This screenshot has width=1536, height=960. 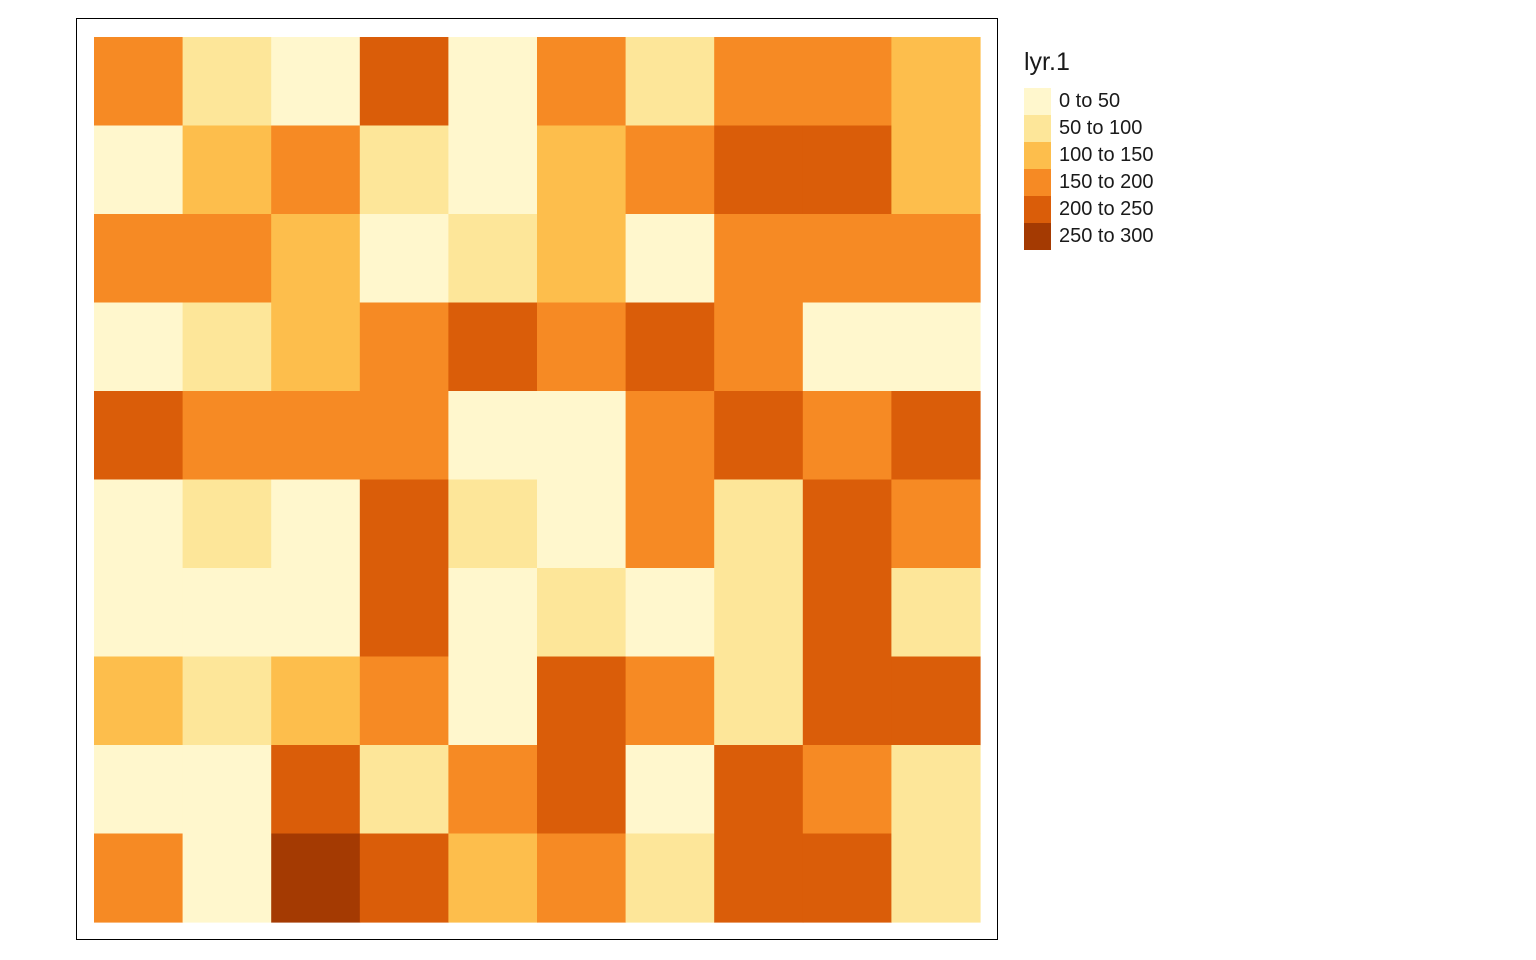 I want to click on raster-cell-r4-c1, so click(x=139, y=347).